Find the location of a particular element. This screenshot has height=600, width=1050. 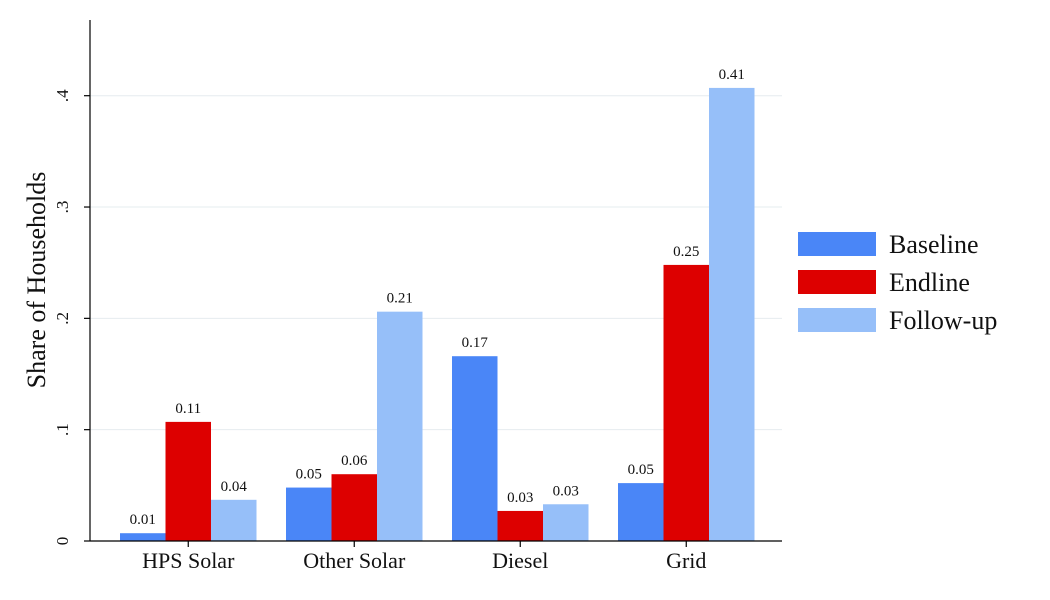

data-label: 0.41 is located at coordinates (732, 75).